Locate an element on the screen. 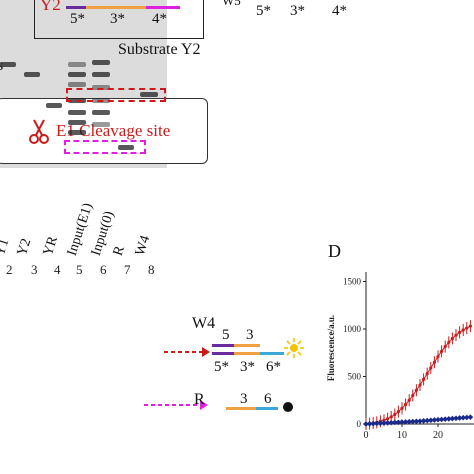  right-number: 5* is located at coordinates (263, 11).